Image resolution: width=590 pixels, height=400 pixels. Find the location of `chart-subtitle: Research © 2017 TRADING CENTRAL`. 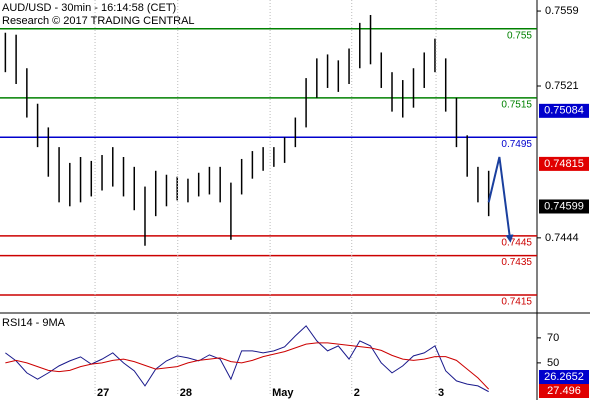

chart-subtitle: Research © 2017 TRADING CENTRAL is located at coordinates (98, 21).